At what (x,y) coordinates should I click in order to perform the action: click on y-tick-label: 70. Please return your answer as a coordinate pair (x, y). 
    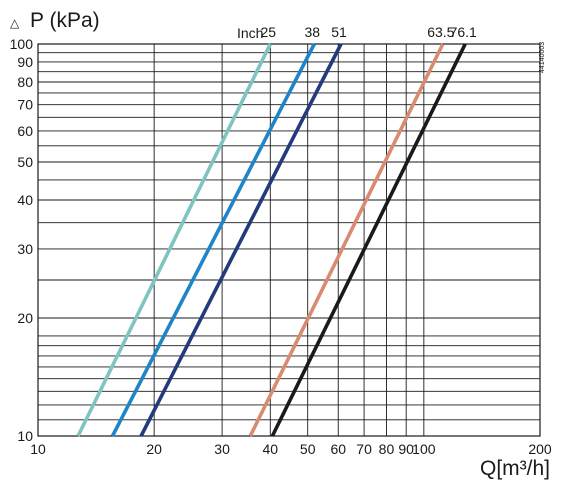
    Looking at the image, I should click on (25, 105).